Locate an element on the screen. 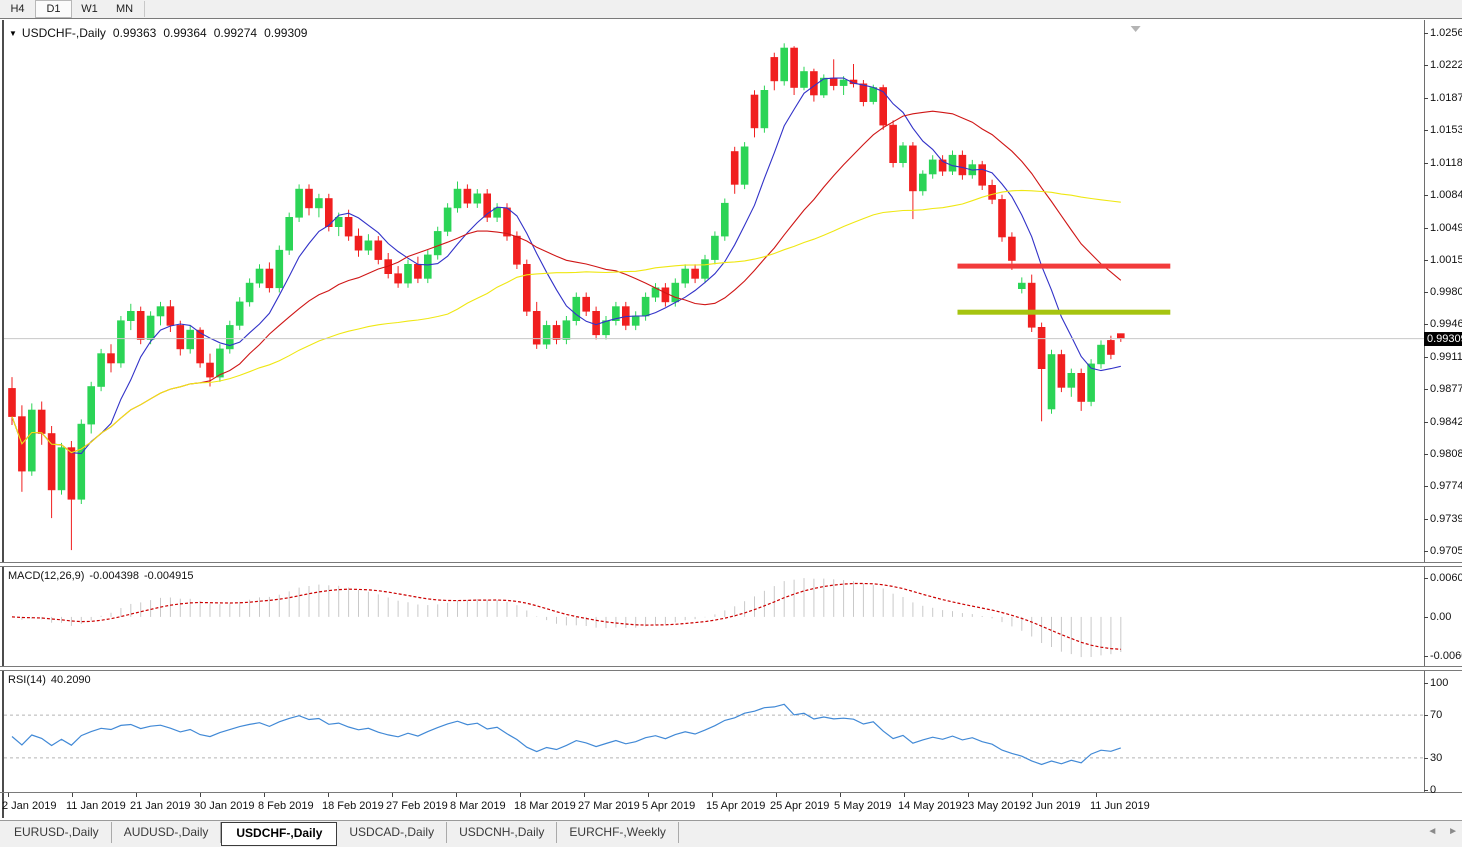 The width and height of the screenshot is (1462, 847). ohlc-low: 0.99274 is located at coordinates (235, 33).